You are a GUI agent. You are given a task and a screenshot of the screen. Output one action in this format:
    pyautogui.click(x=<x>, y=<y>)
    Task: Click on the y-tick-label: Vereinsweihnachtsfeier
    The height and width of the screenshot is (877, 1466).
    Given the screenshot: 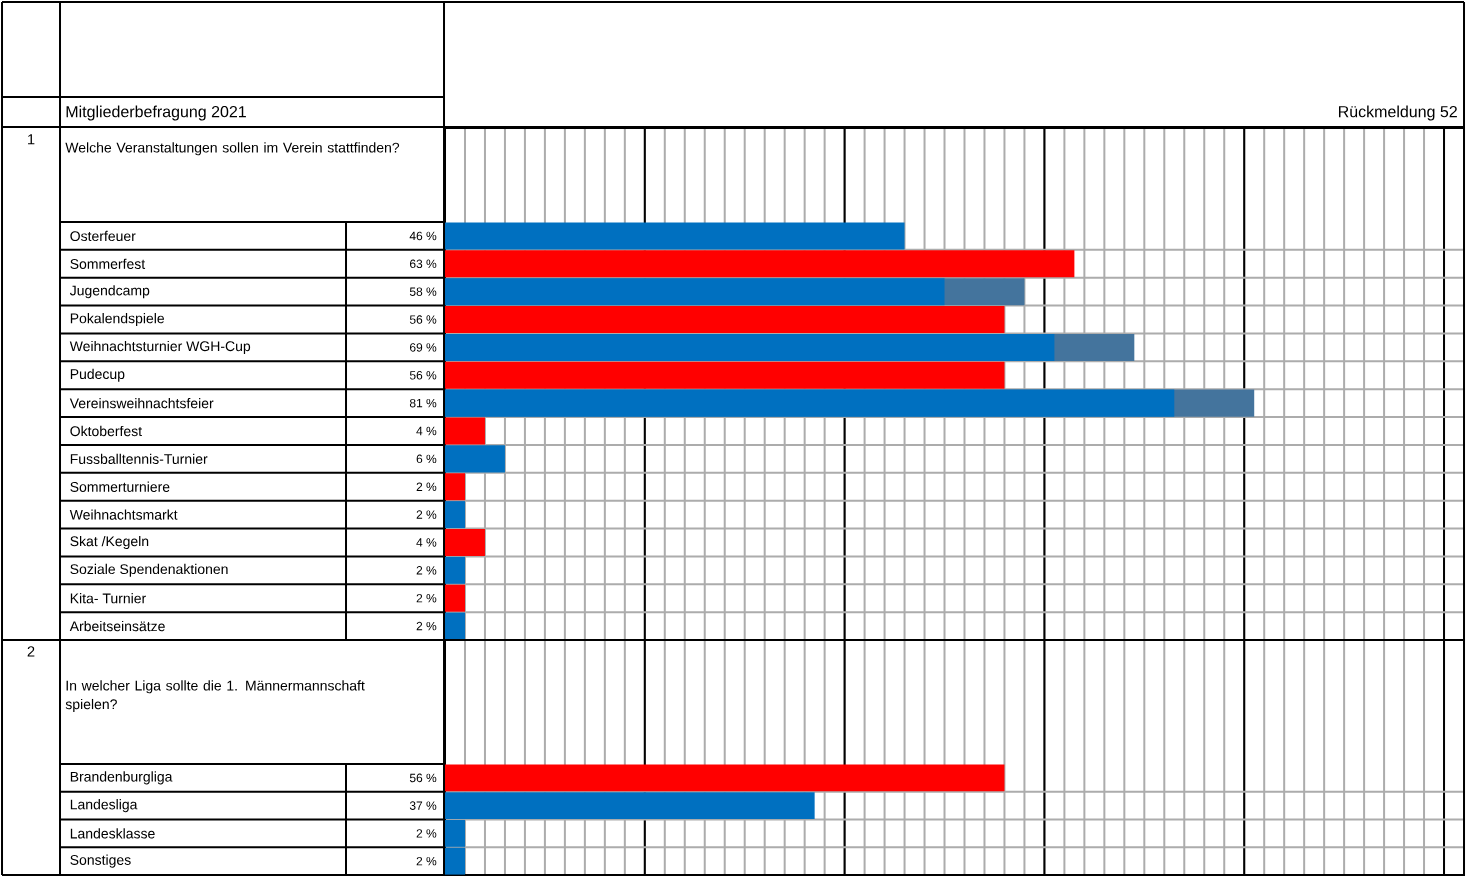 What is the action you would take?
    pyautogui.click(x=141, y=403)
    